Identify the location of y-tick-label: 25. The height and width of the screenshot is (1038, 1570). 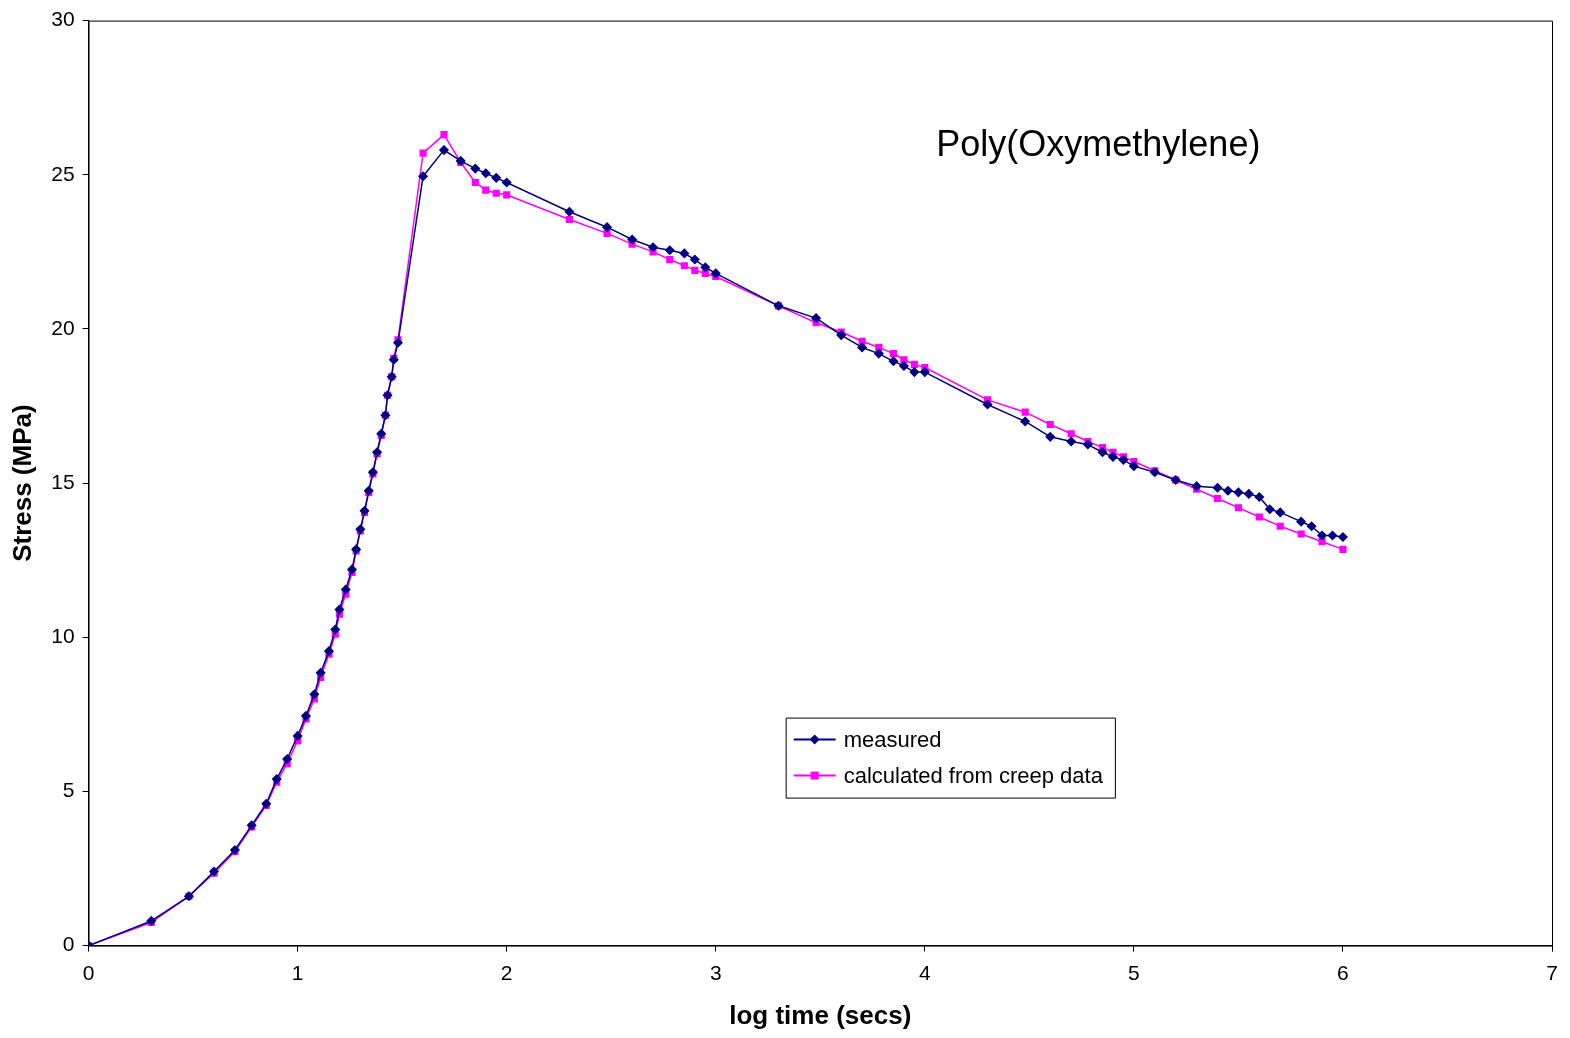
(63, 173).